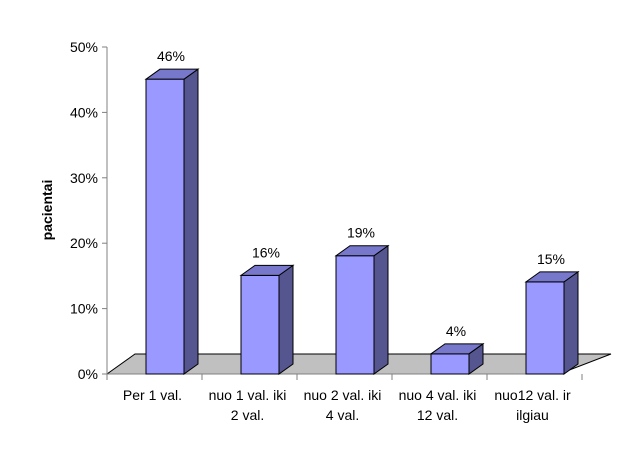  What do you see at coordinates (84, 112) in the screenshot?
I see `y-tick-label: 40%` at bounding box center [84, 112].